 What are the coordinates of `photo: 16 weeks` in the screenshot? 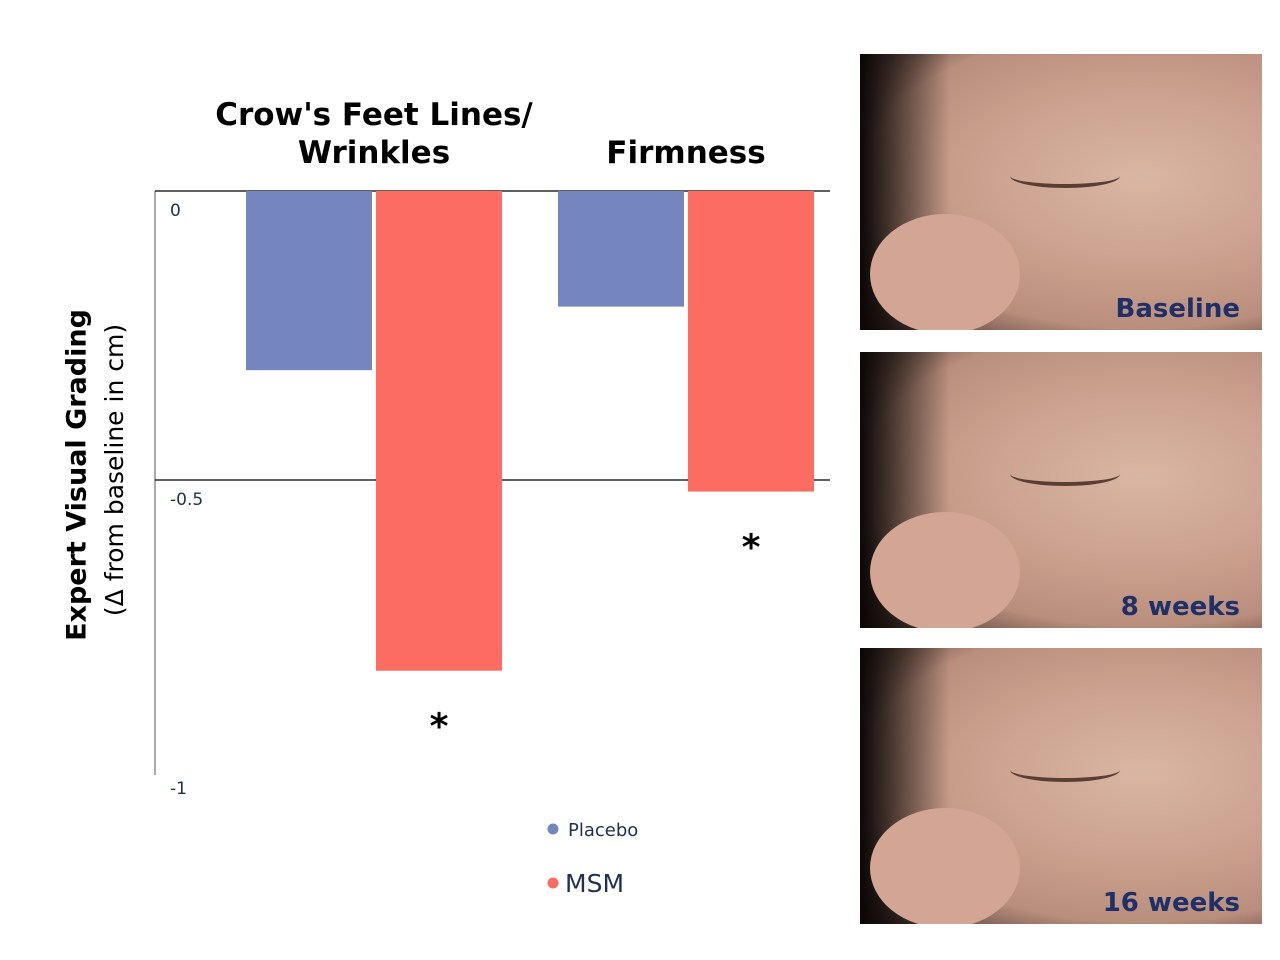 It's located at (1061, 786).